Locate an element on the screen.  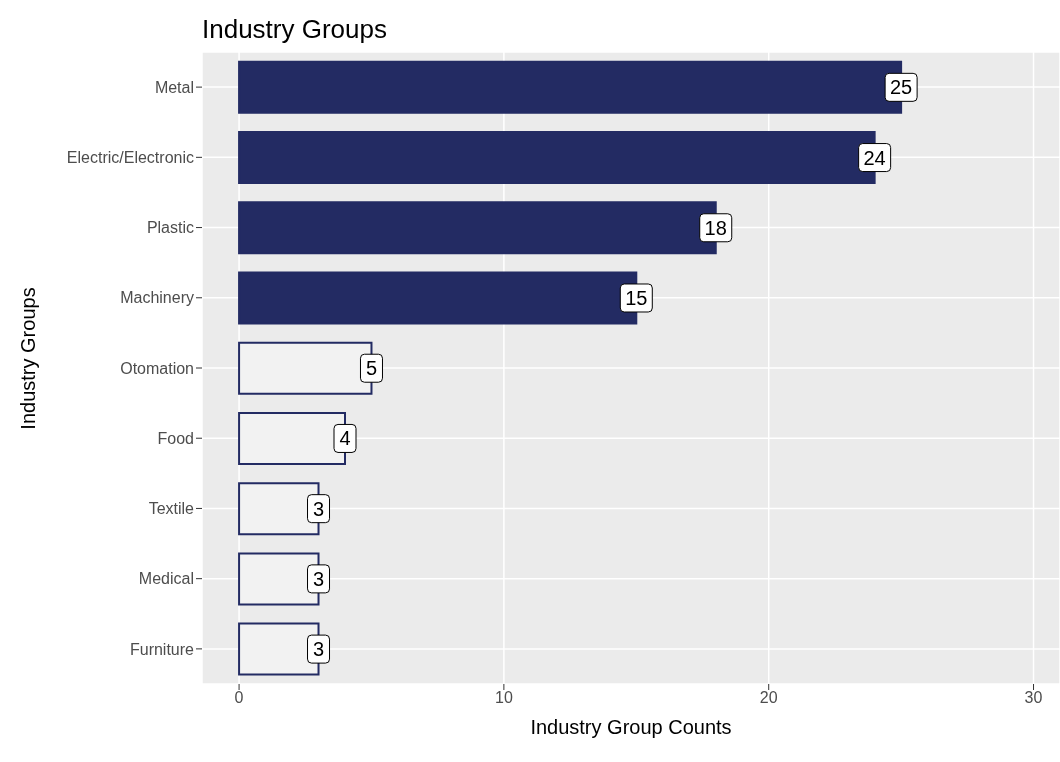
data-label: 15 is located at coordinates (636, 298).